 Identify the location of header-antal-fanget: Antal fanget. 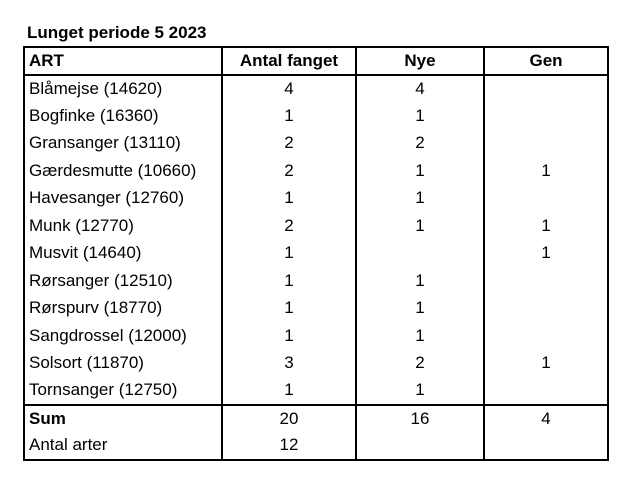
(289, 61).